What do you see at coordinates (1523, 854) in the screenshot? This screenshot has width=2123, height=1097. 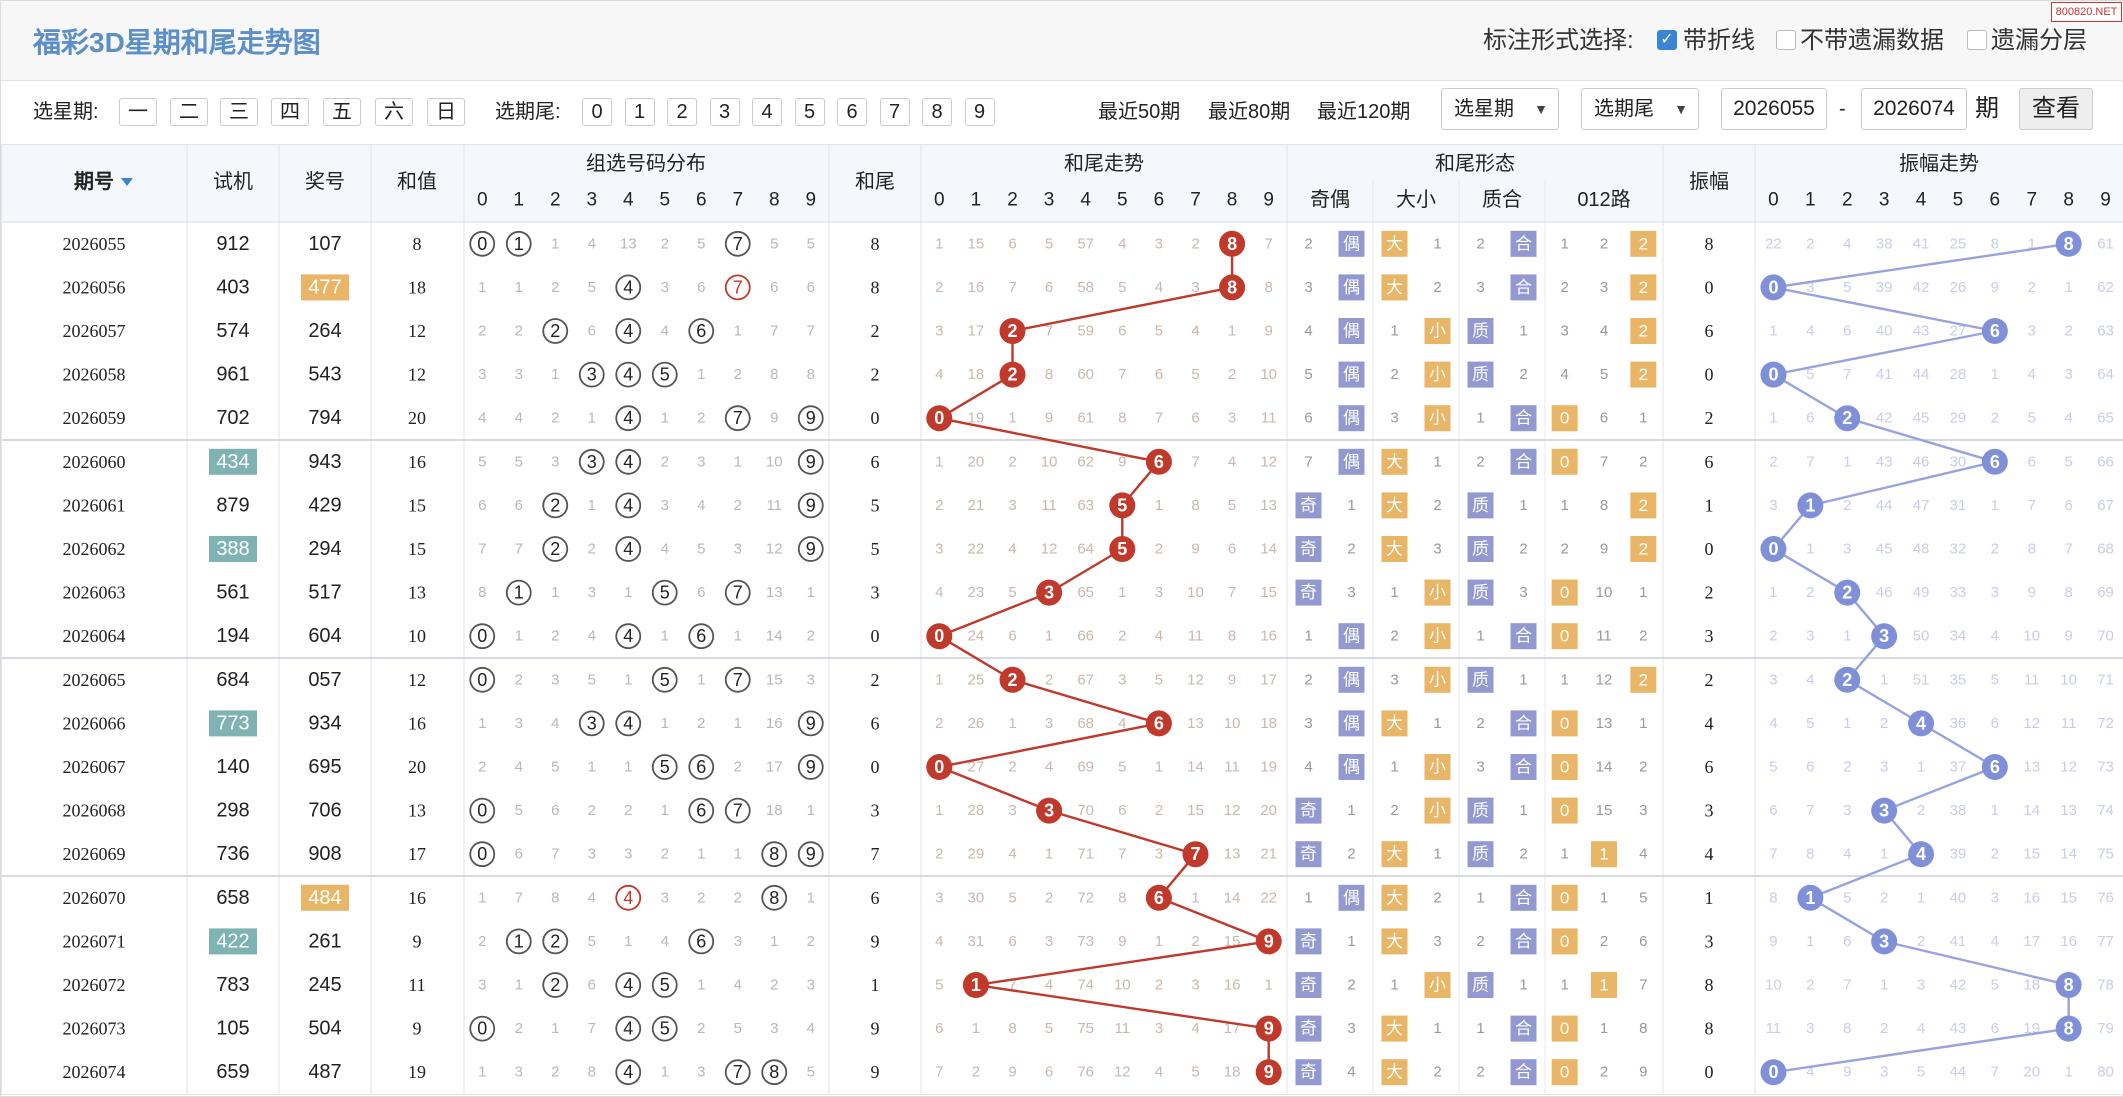 I see `form-miss-count: 2` at bounding box center [1523, 854].